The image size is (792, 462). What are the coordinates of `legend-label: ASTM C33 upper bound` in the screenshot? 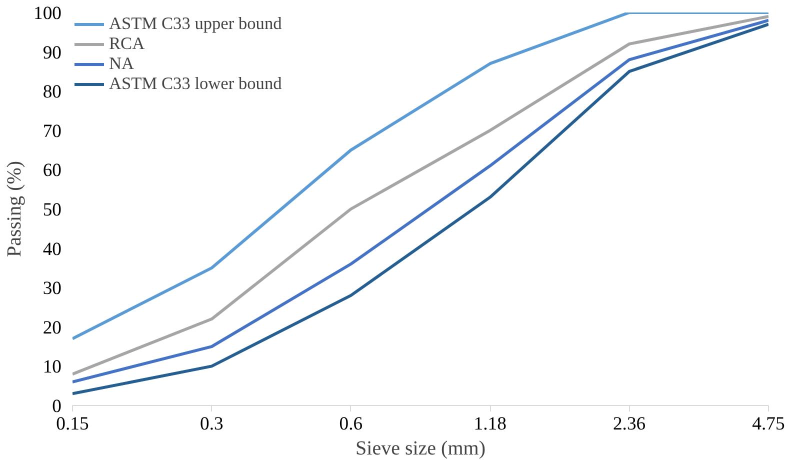 It's located at (195, 24).